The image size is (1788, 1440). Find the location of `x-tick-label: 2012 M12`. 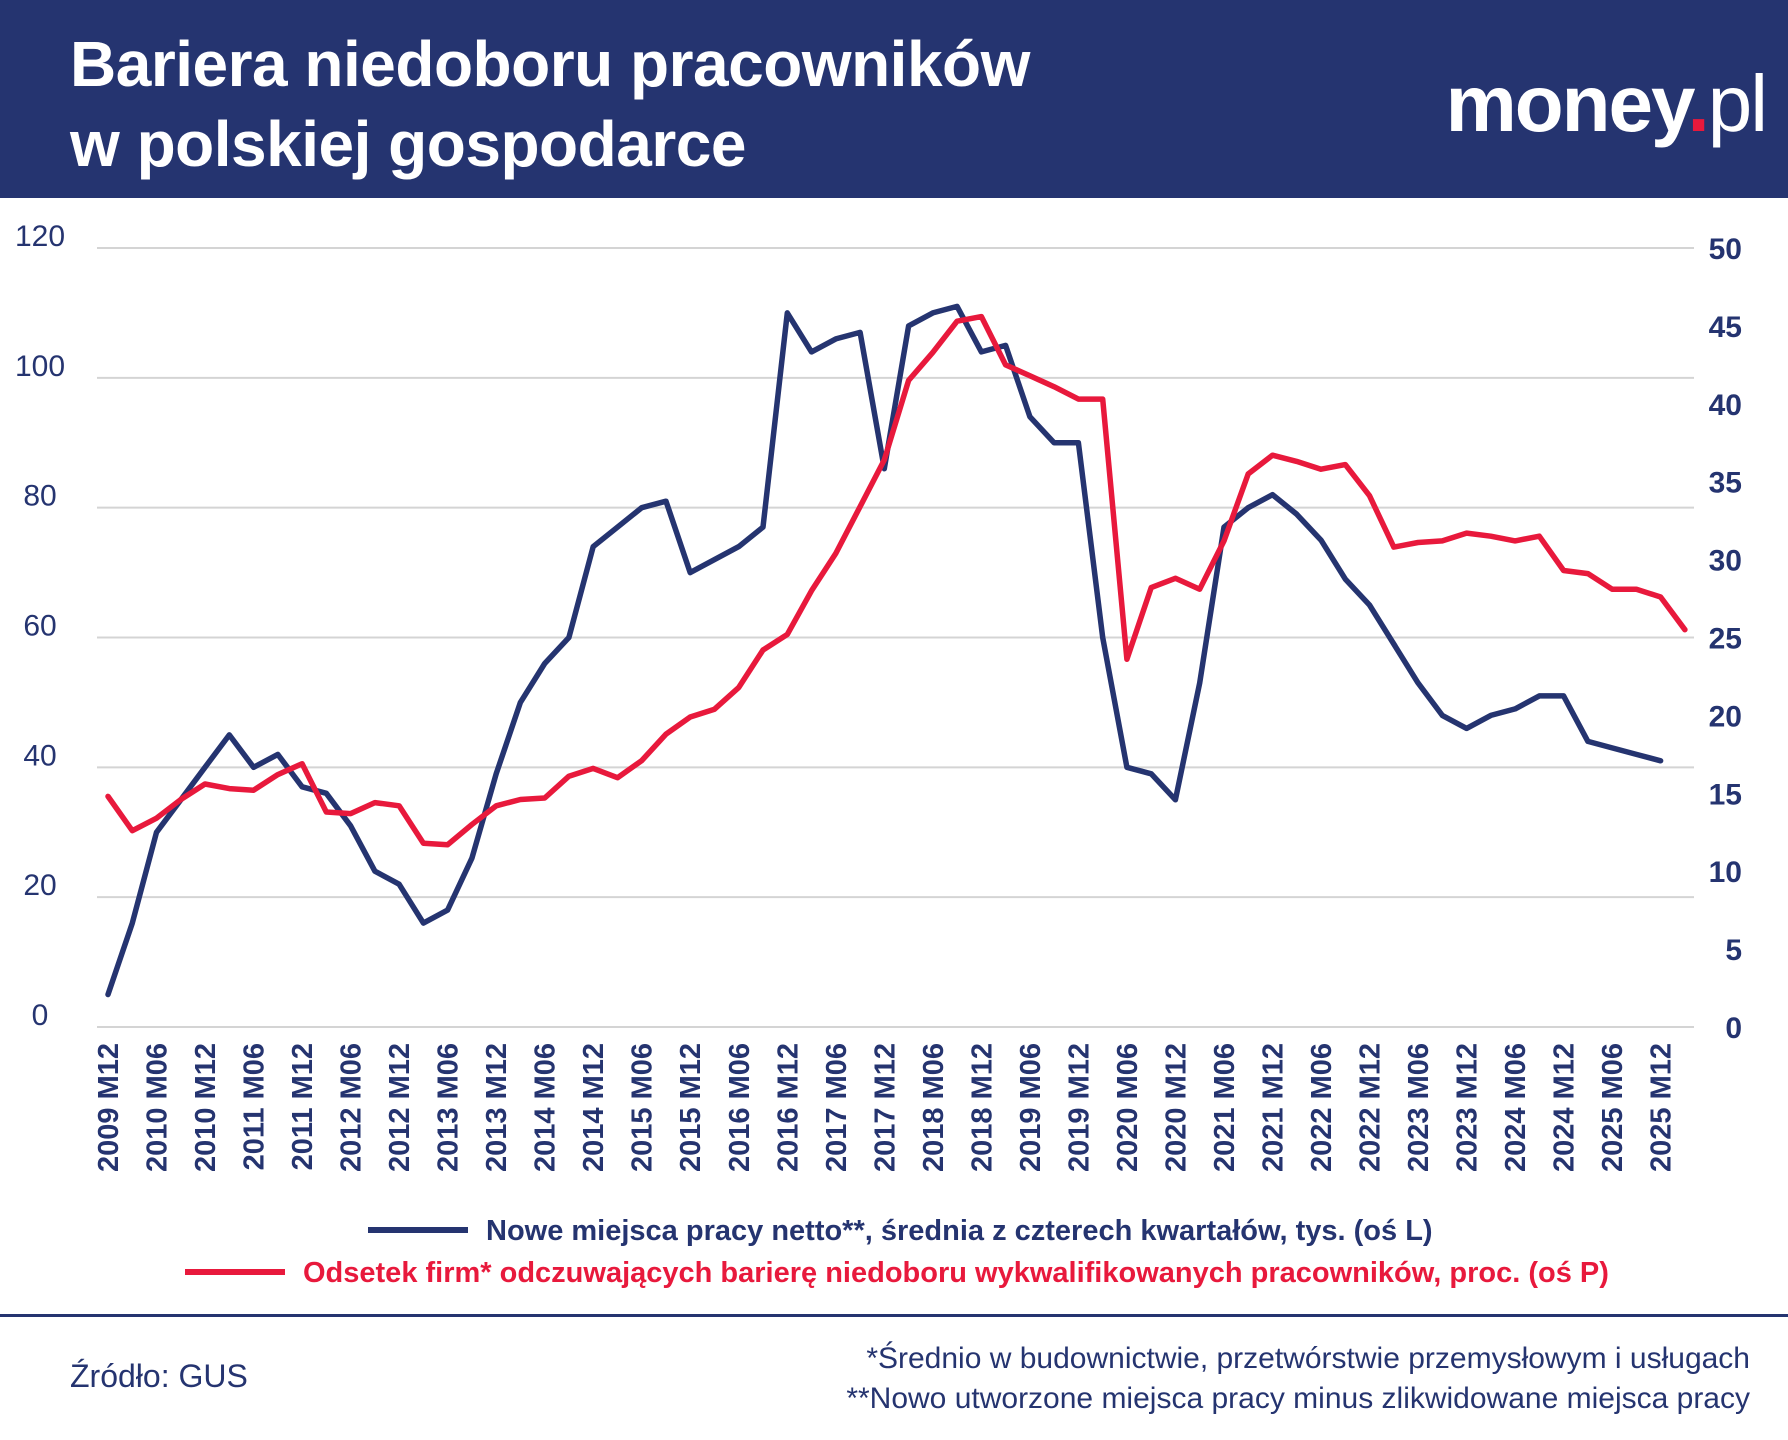

x-tick-label: 2012 M12 is located at coordinates (400, 1107).